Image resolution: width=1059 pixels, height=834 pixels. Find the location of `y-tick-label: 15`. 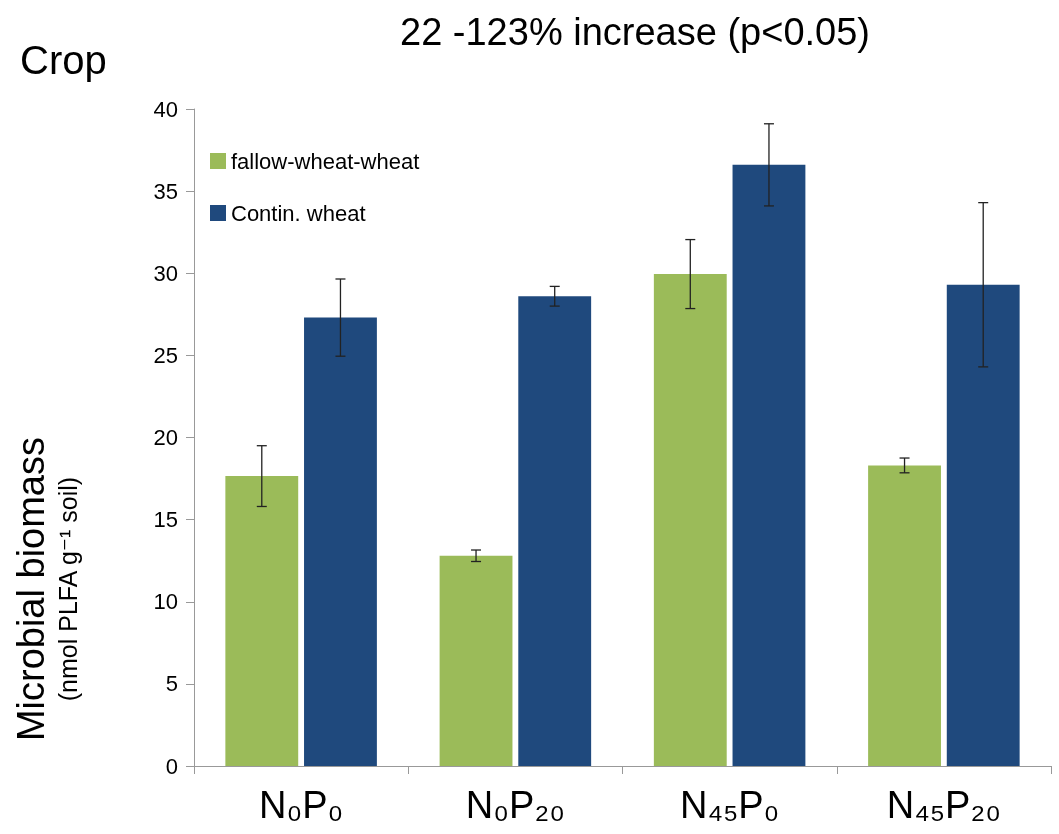

y-tick-label: 15 is located at coordinates (165, 520).